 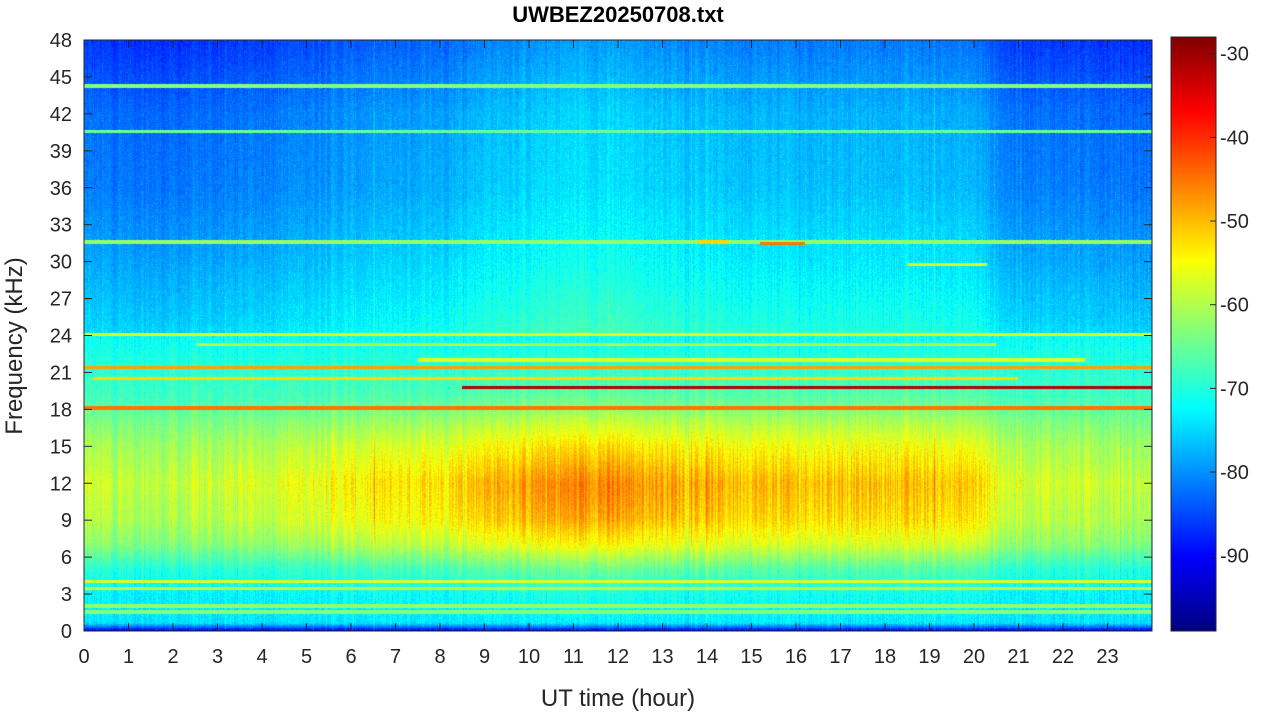 I want to click on x-tick-label: 3, so click(x=217, y=657).